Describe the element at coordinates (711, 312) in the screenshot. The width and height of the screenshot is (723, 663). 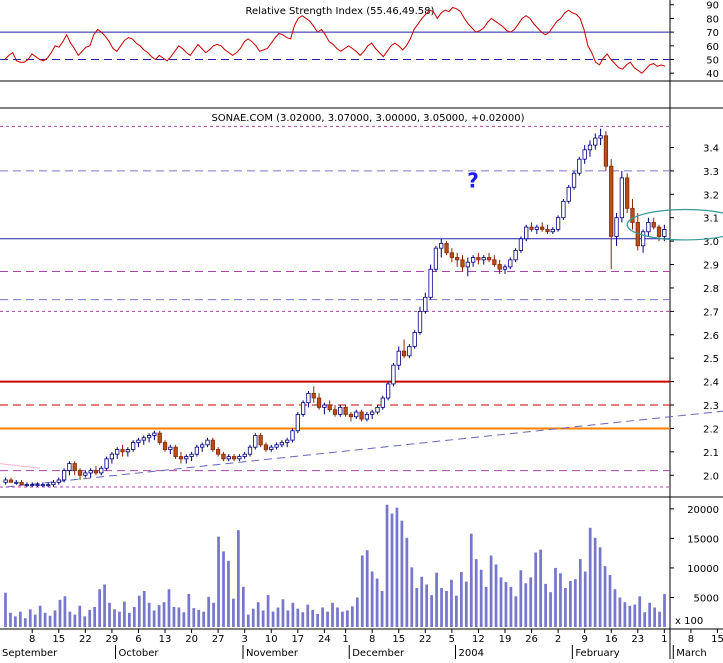
I see `price-tick-label: 2.7` at that location.